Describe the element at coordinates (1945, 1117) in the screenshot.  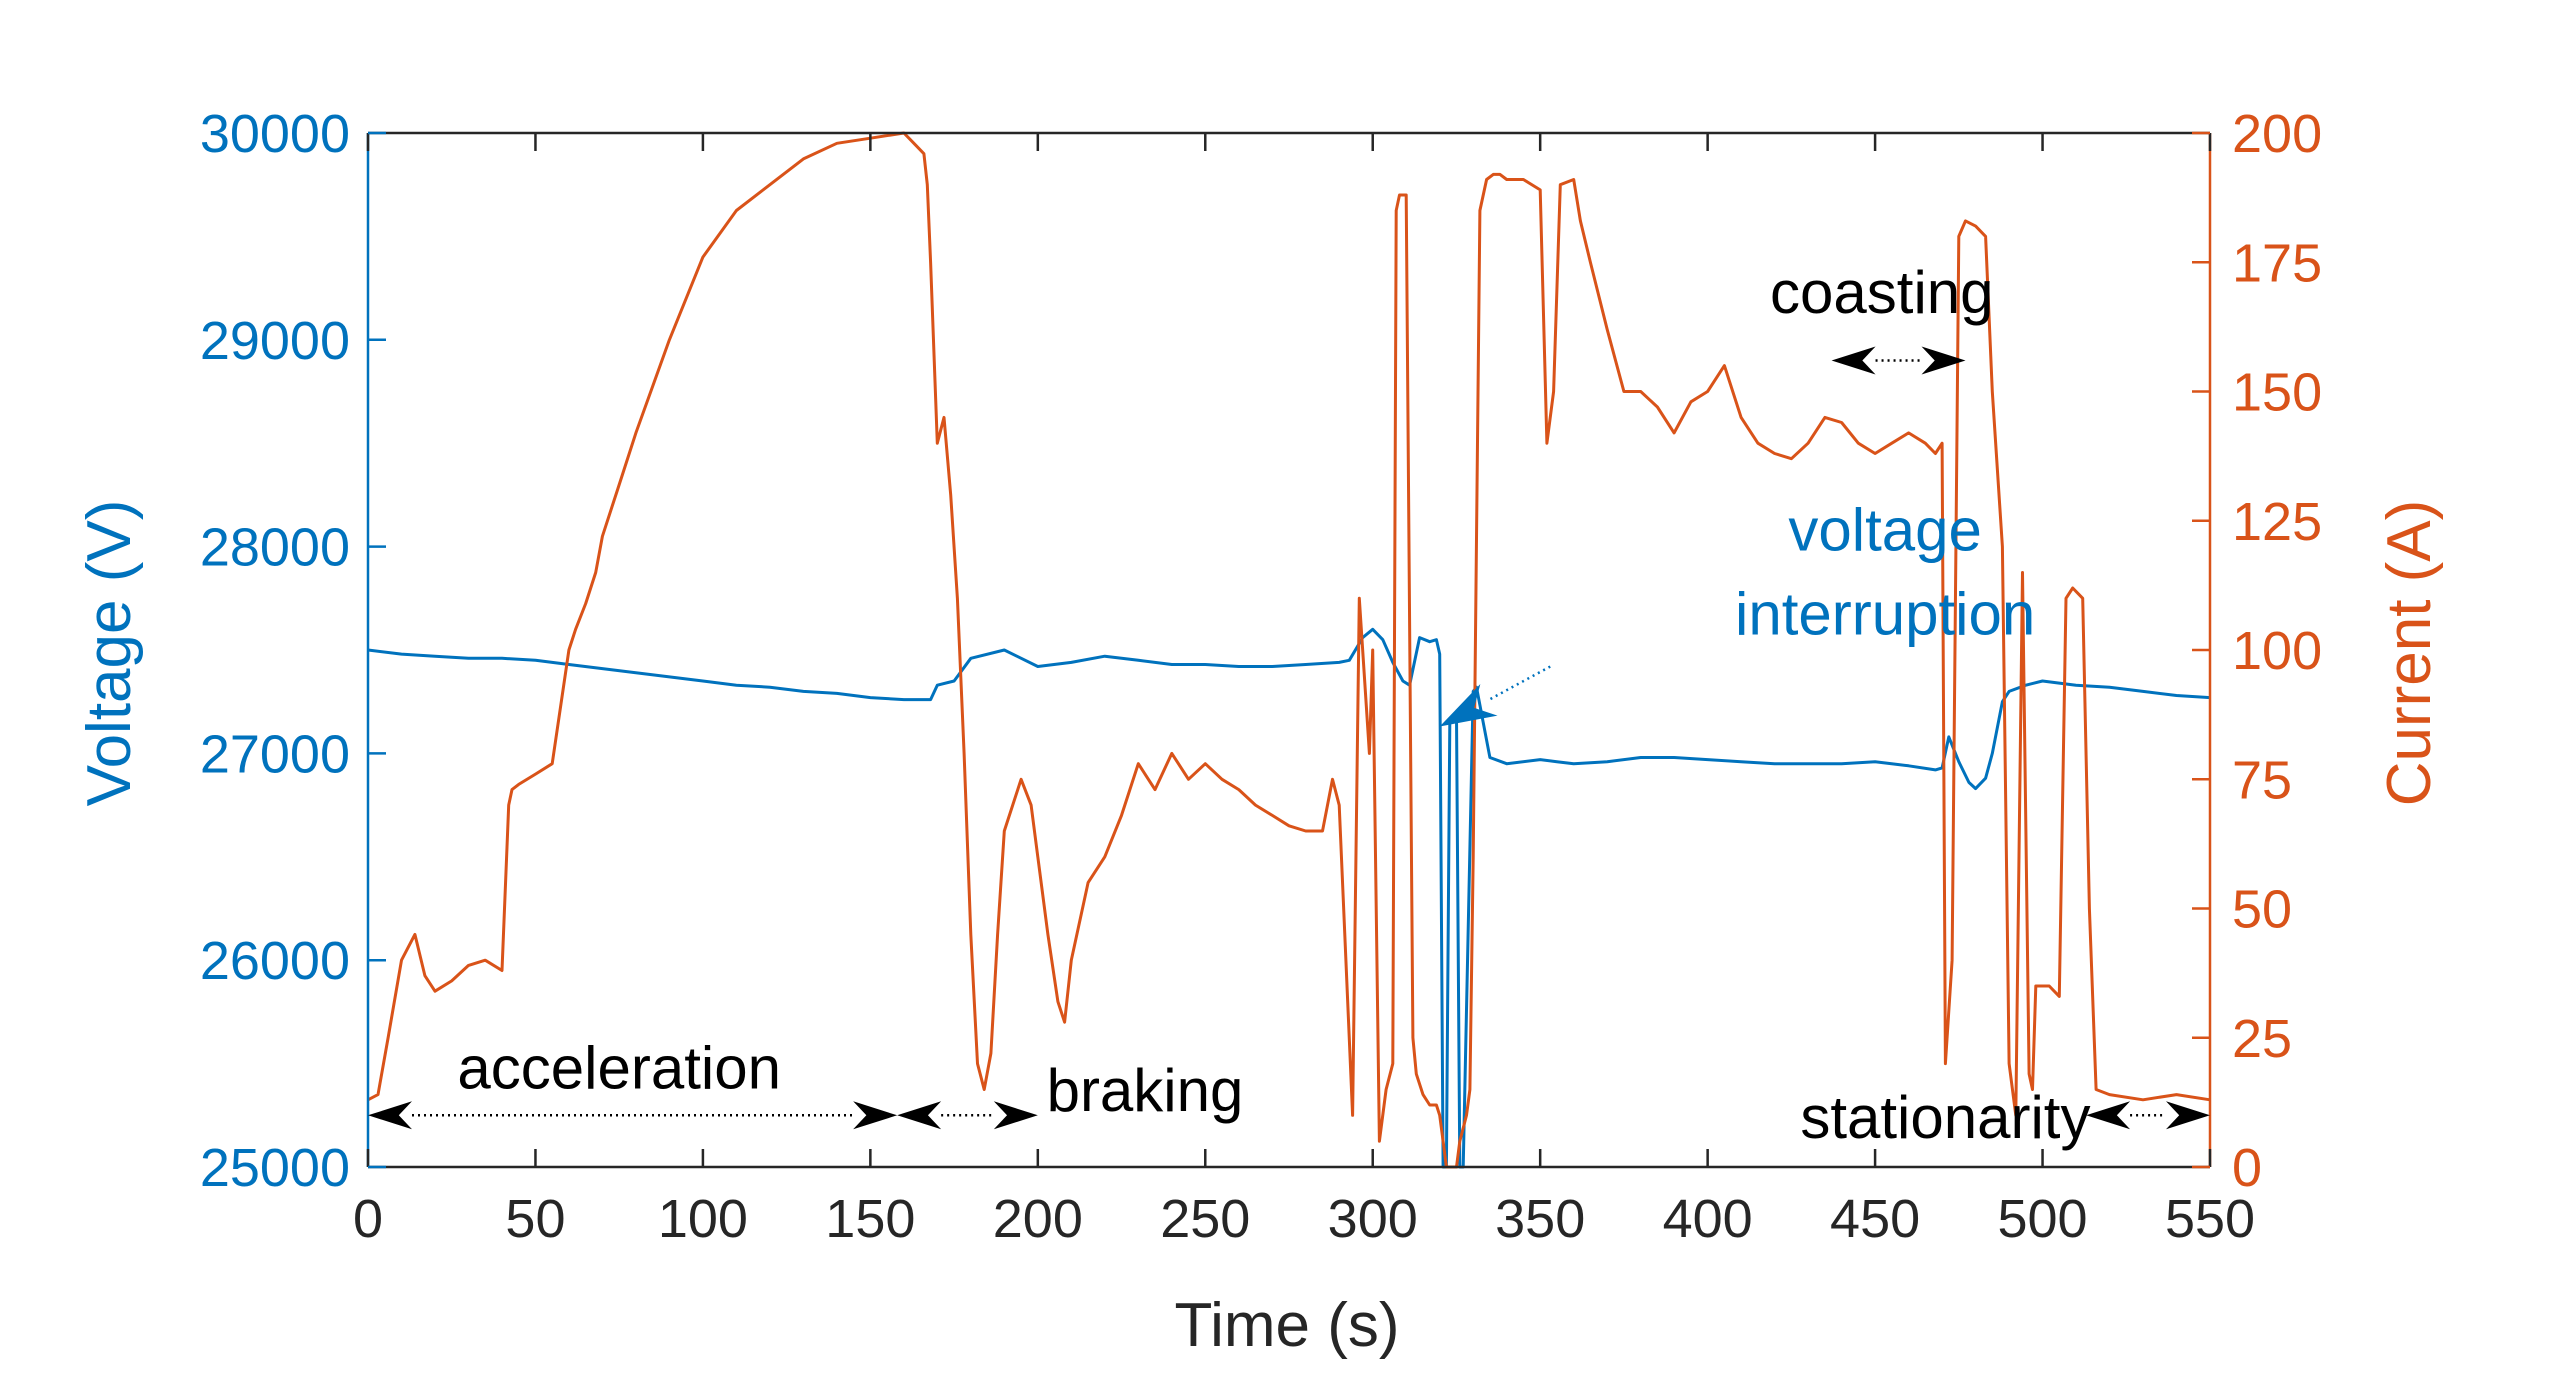
I see `stationarity-annotation-label: stationarity` at that location.